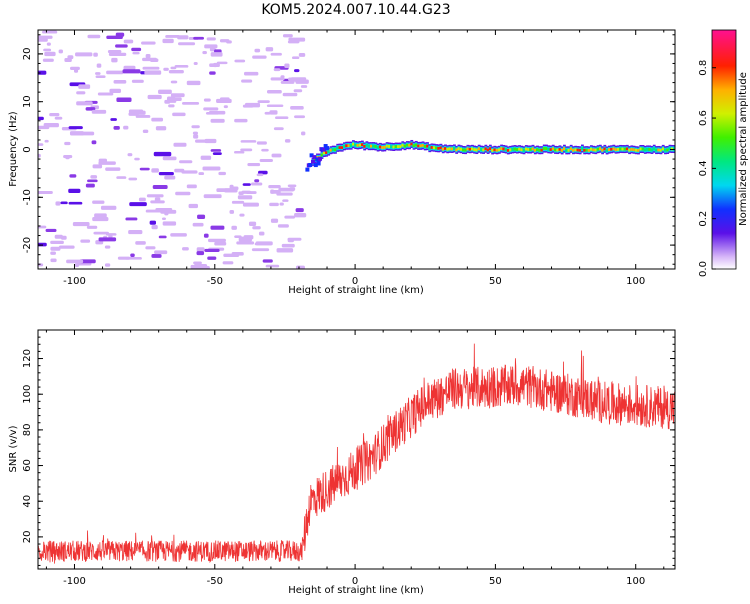 Image resolution: width=750 pixels, height=604 pixels. Describe the element at coordinates (215, 581) in the screenshot. I see `snr-xtick-label: -50` at that location.